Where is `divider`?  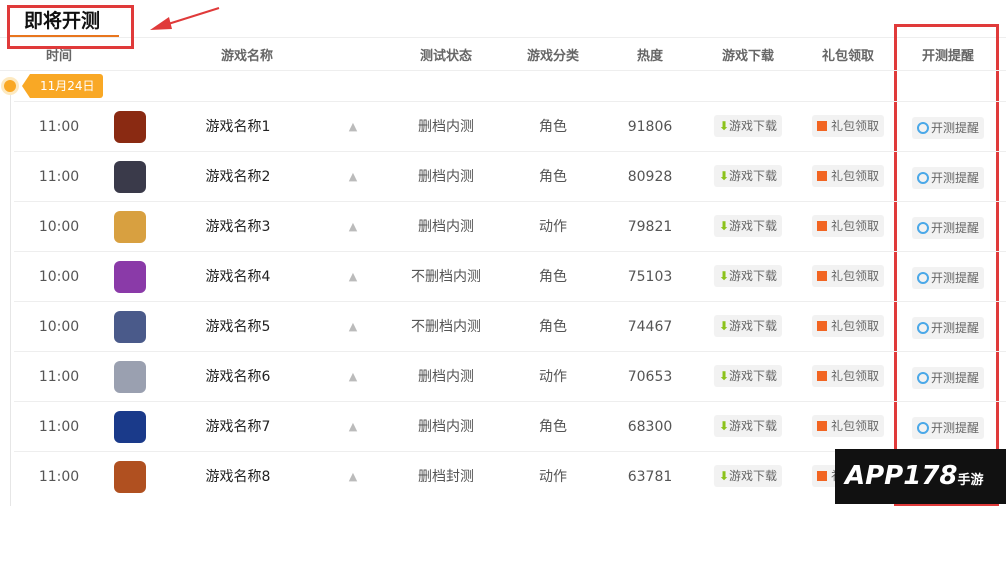
divider is located at coordinates (503, 70).